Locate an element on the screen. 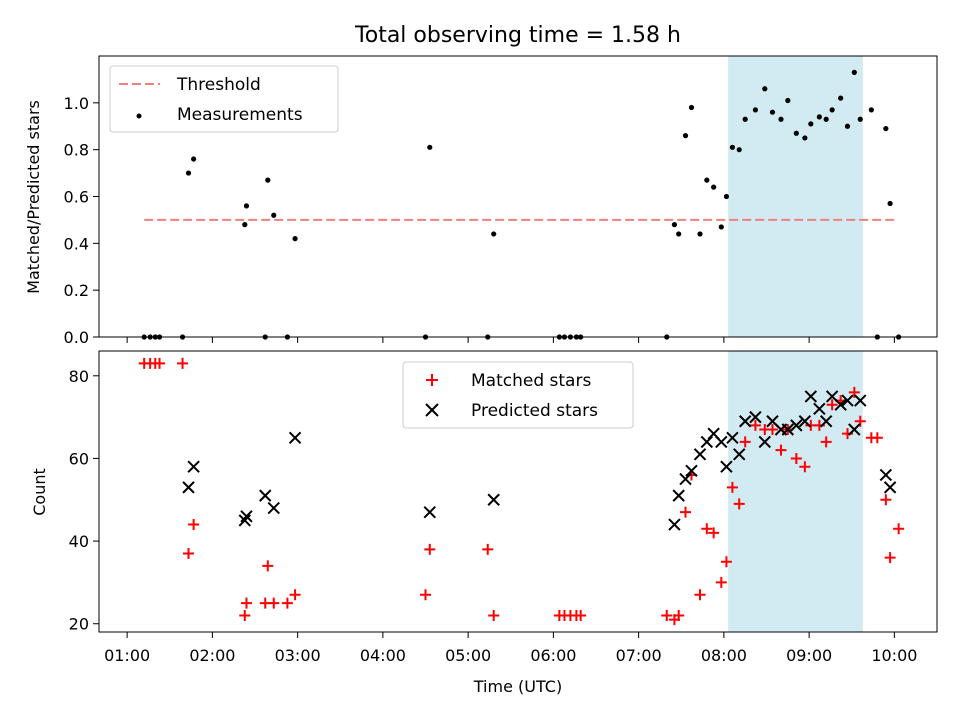 Image resolution: width=960 pixels, height=720 pixels. chart-title: Total observing time = 1.58 h is located at coordinates (517, 35).